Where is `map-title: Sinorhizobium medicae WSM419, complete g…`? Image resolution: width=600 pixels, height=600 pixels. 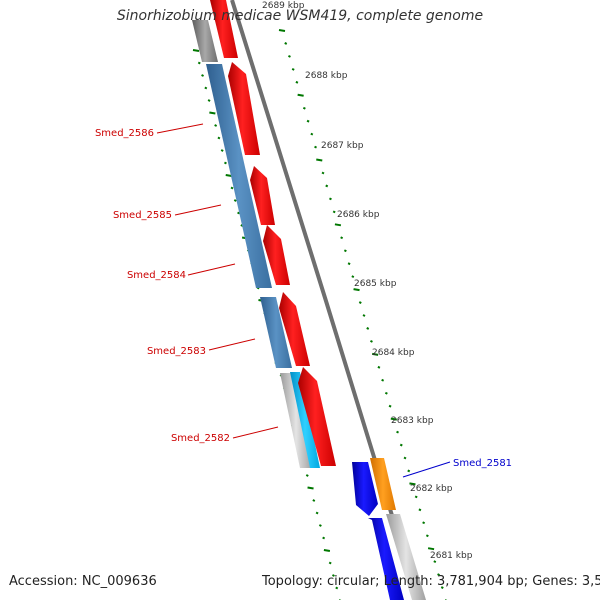 map-title: Sinorhizobium medicae WSM419, complete g… is located at coordinates (300, 16).